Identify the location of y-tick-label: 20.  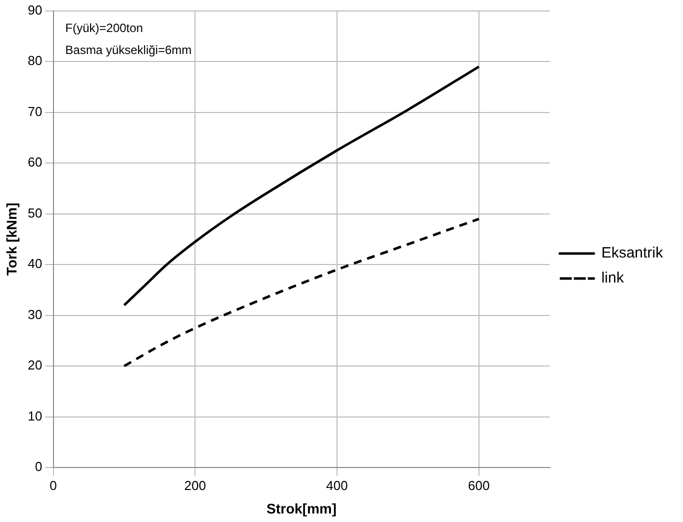
(35, 365).